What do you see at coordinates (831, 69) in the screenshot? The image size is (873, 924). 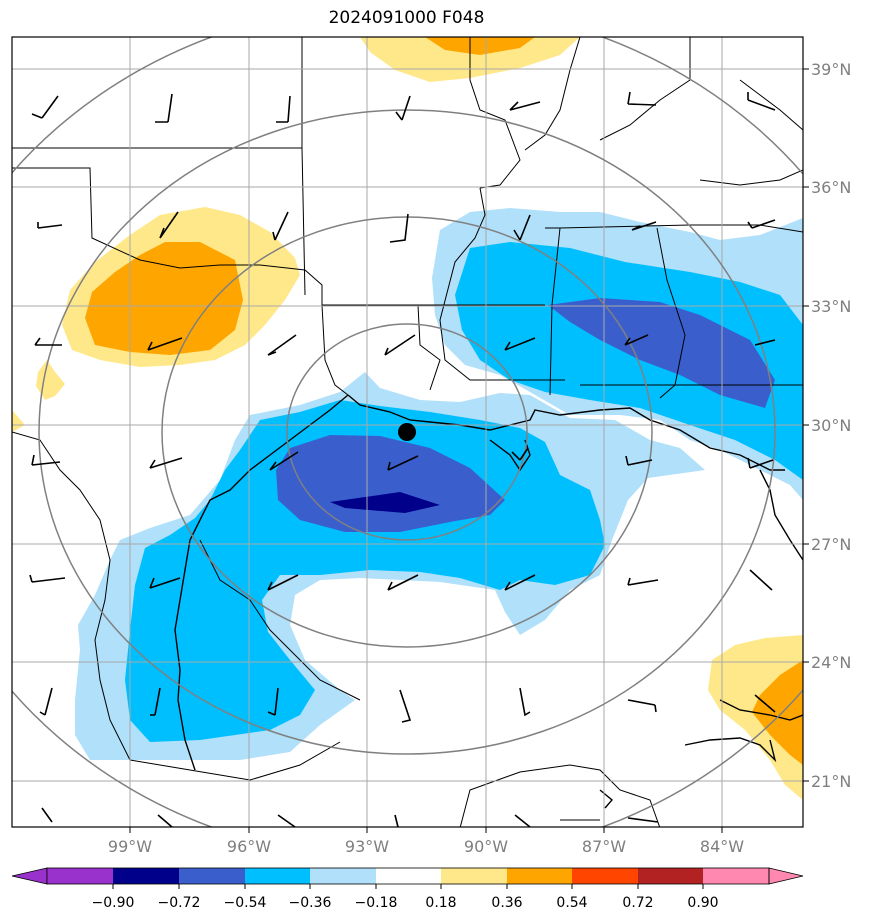 I see `lat-label-39n: 39°N` at bounding box center [831, 69].